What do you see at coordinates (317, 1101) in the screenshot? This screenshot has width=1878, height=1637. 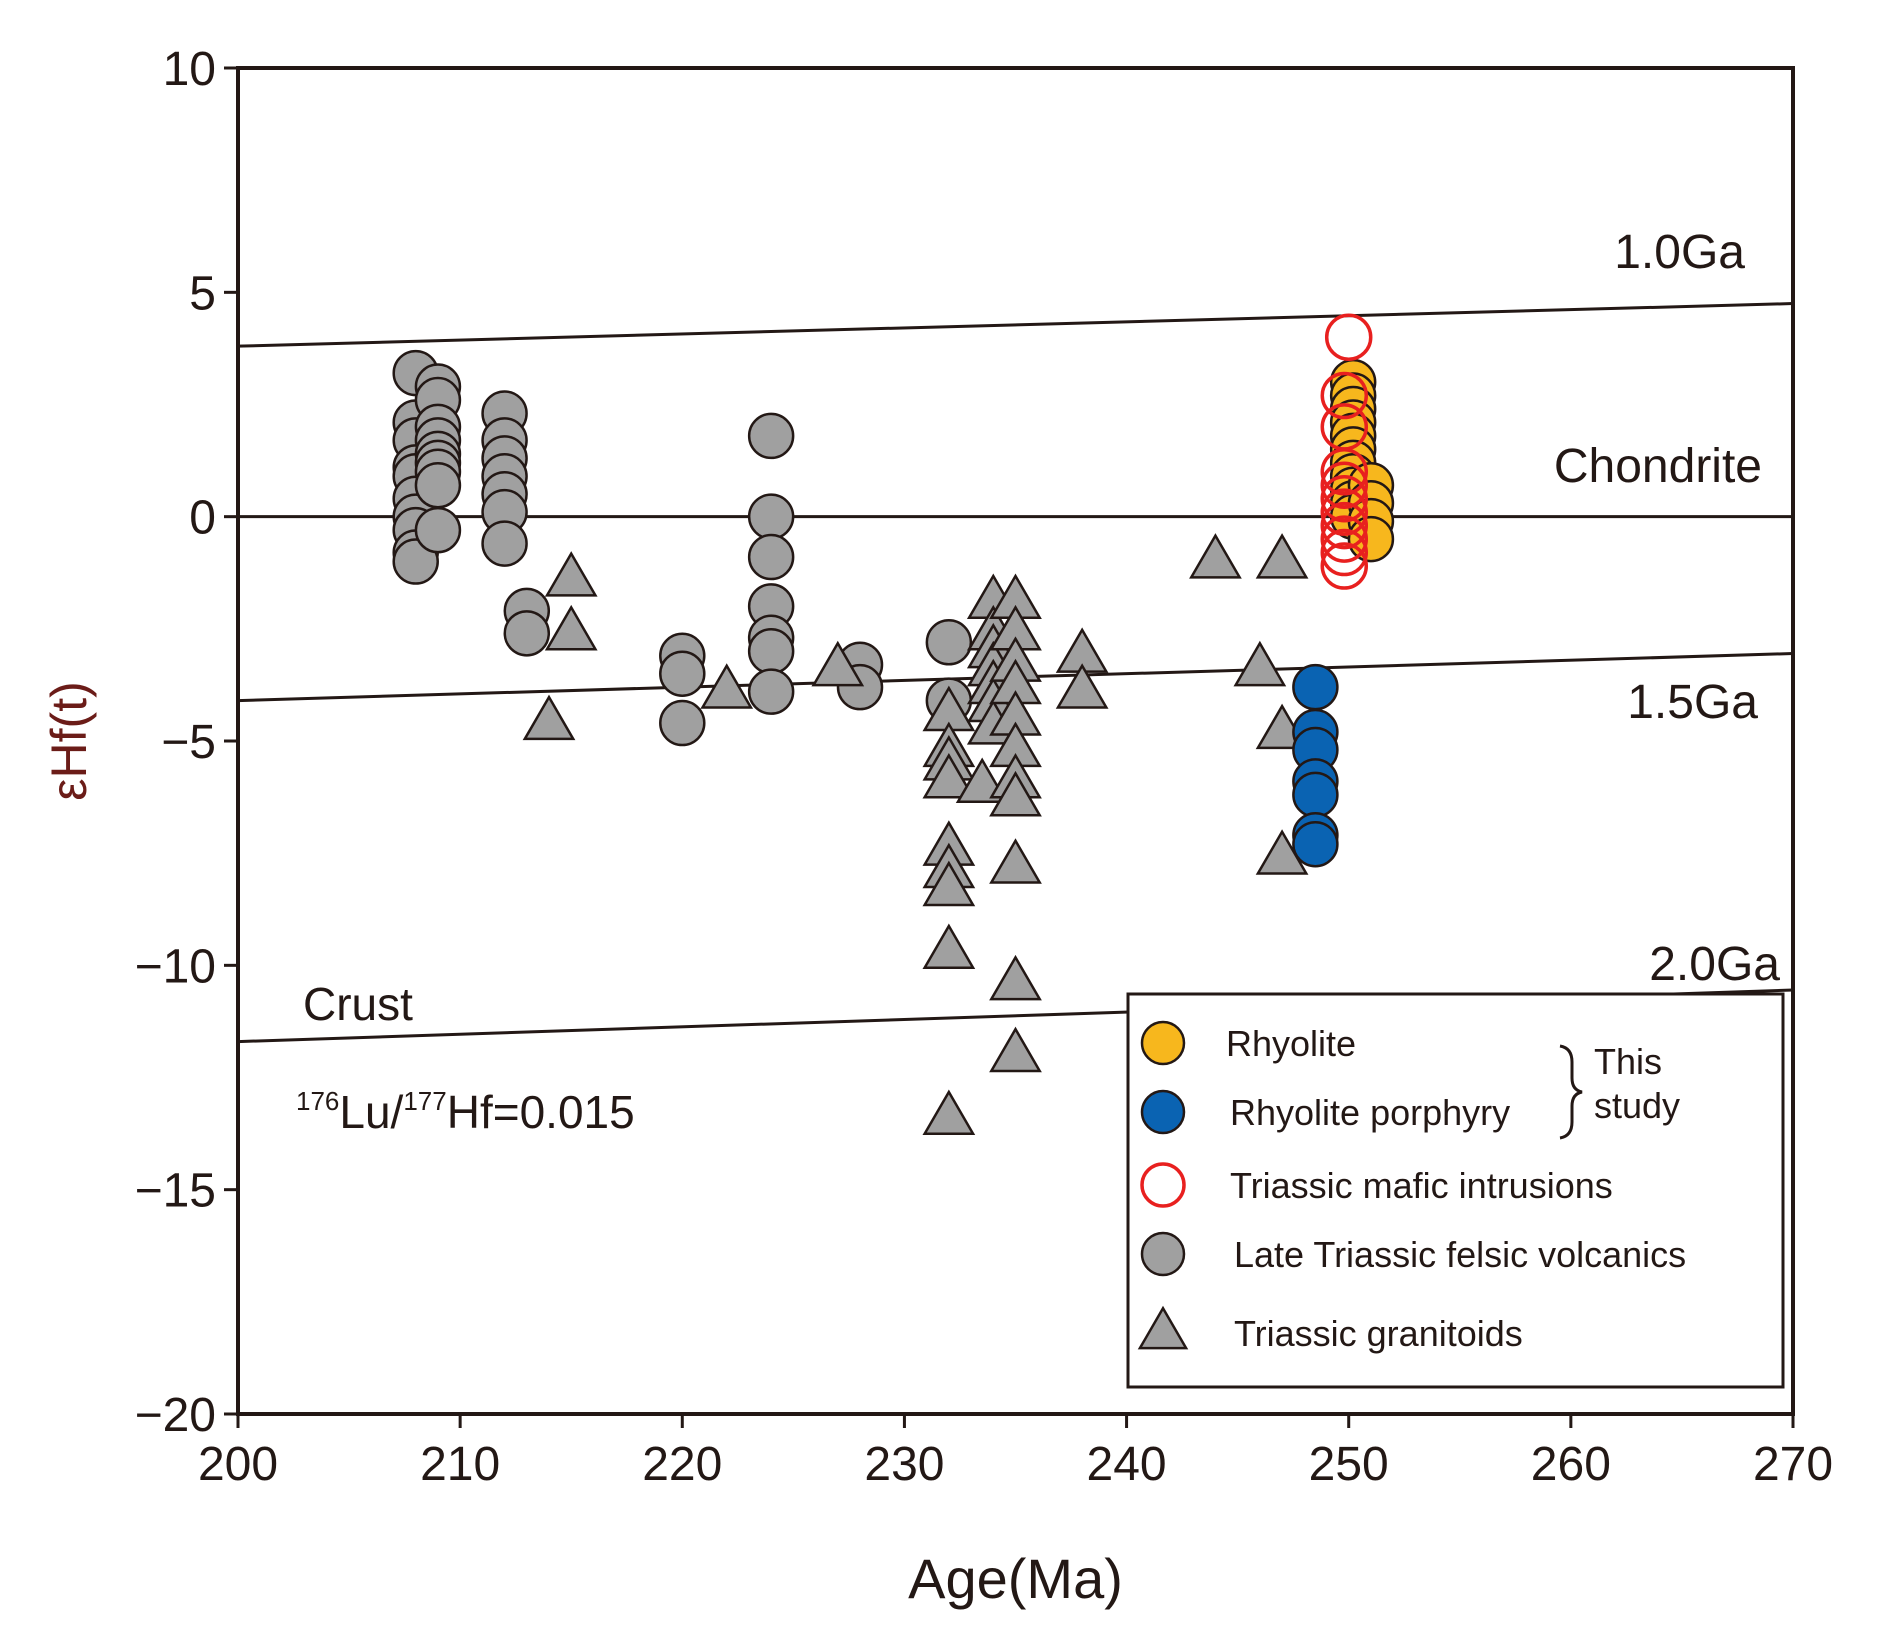 I see `ratio-superscript-176: 176` at bounding box center [317, 1101].